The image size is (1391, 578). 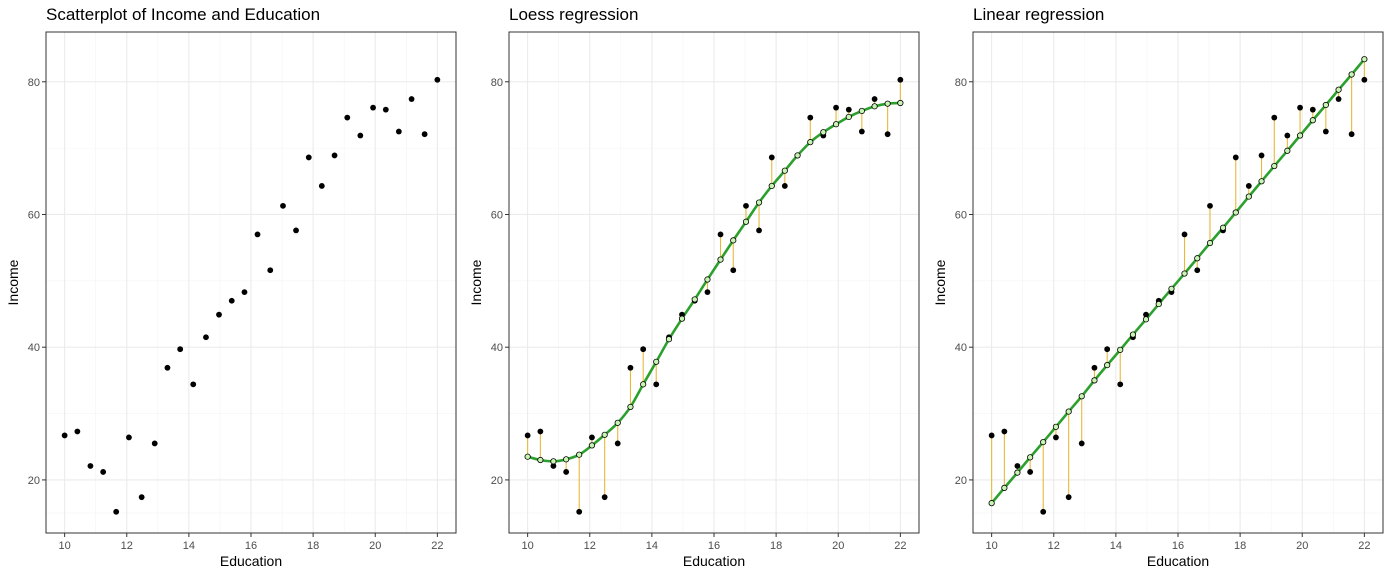 I want to click on y-tick-label: 60, so click(x=497, y=215).